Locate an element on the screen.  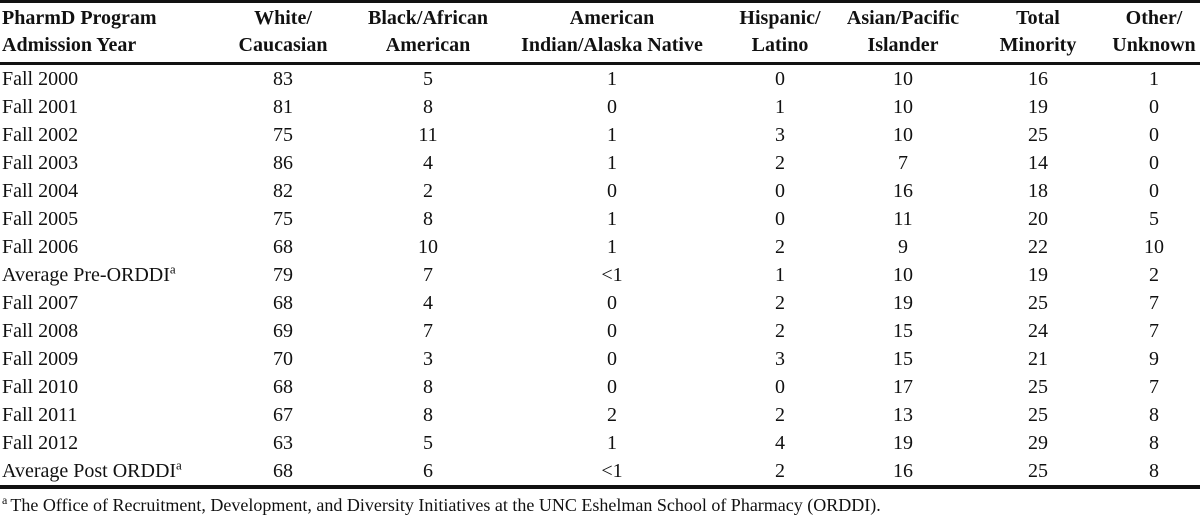
cell-value: 68 is located at coordinates (283, 471).